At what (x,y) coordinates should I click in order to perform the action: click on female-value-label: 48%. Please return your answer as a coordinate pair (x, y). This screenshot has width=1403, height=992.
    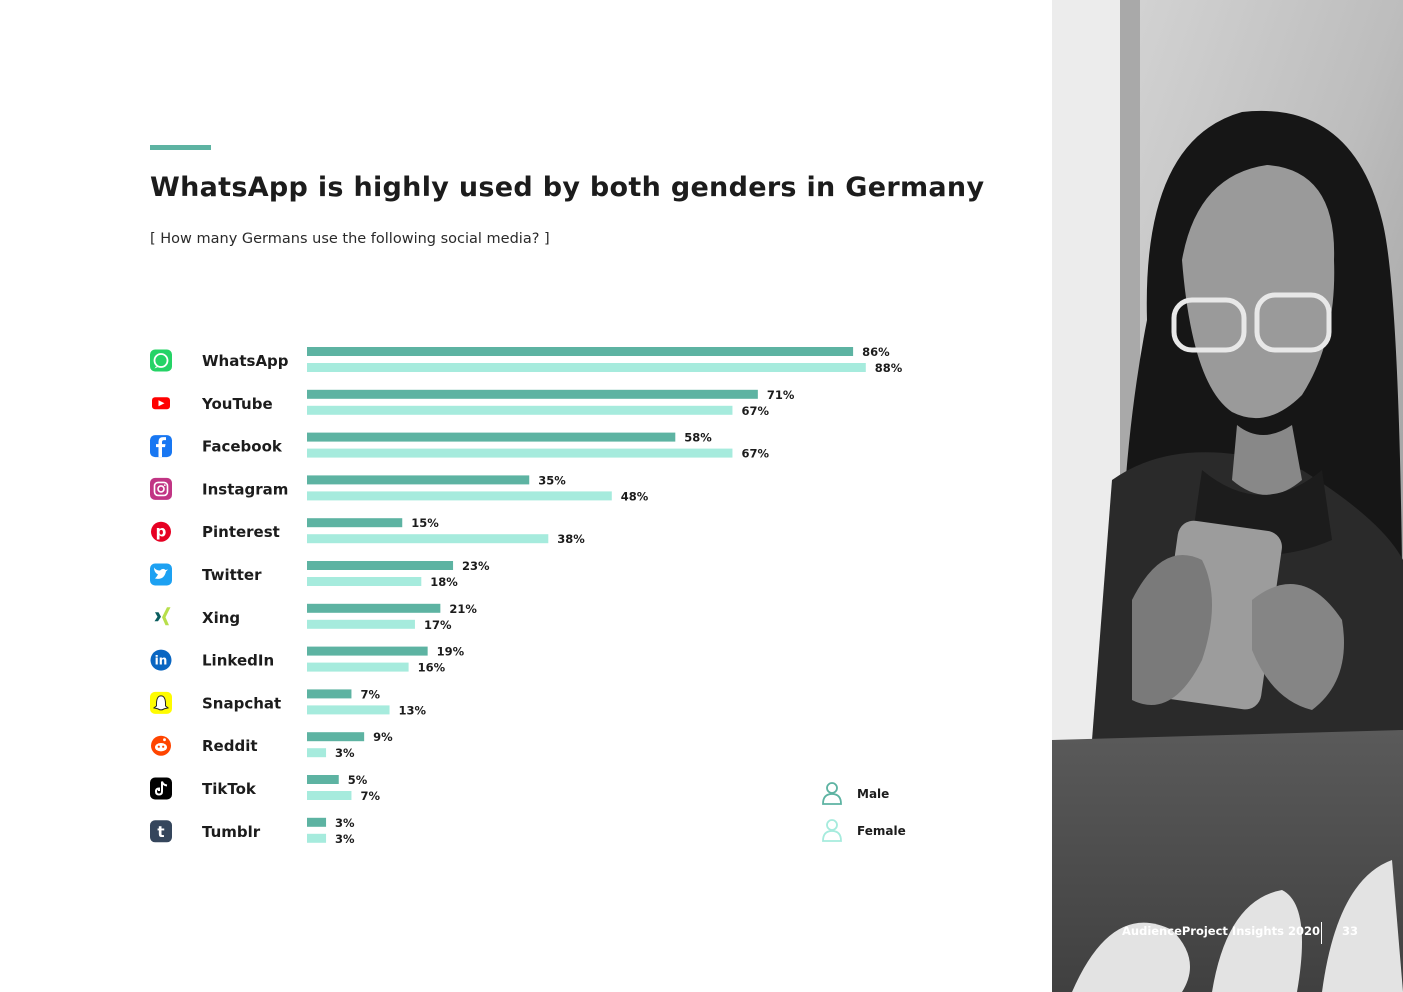
    Looking at the image, I should click on (635, 496).